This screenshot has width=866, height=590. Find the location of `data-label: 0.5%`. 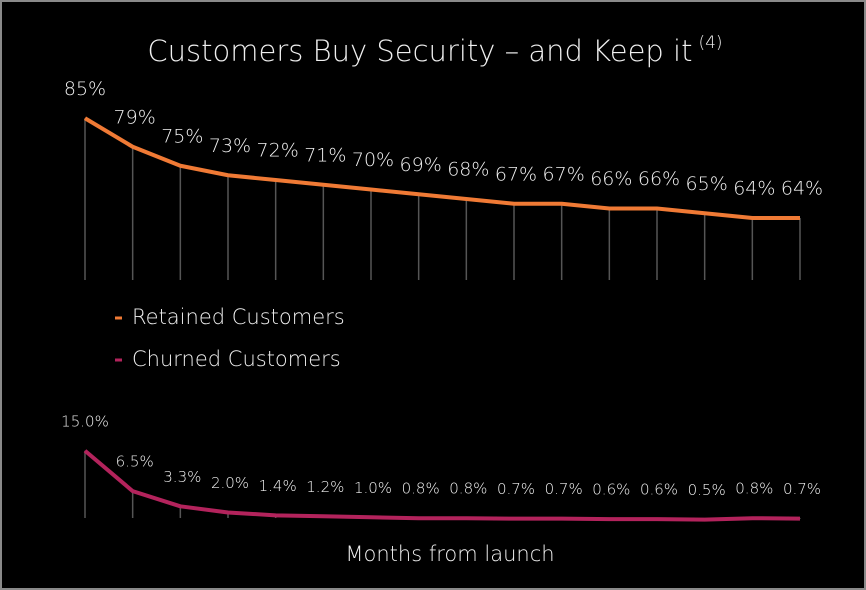

data-label: 0.5% is located at coordinates (707, 490).